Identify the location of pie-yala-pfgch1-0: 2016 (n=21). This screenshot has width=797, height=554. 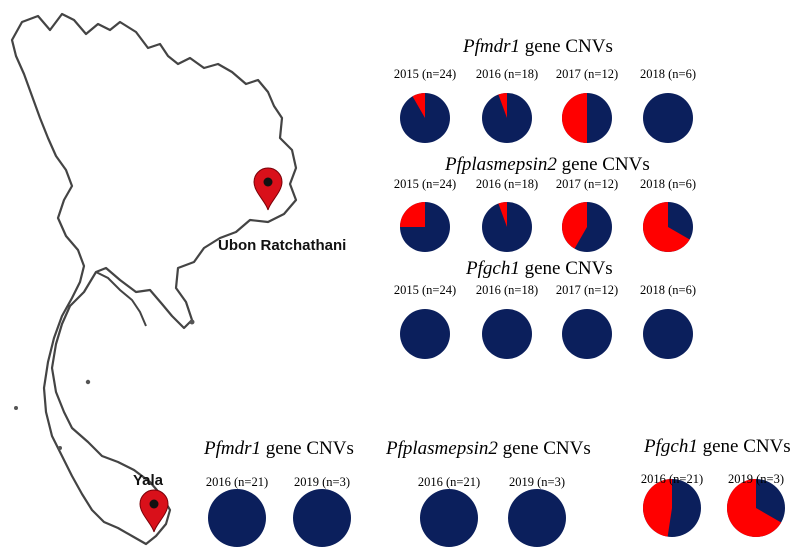
(672, 504).